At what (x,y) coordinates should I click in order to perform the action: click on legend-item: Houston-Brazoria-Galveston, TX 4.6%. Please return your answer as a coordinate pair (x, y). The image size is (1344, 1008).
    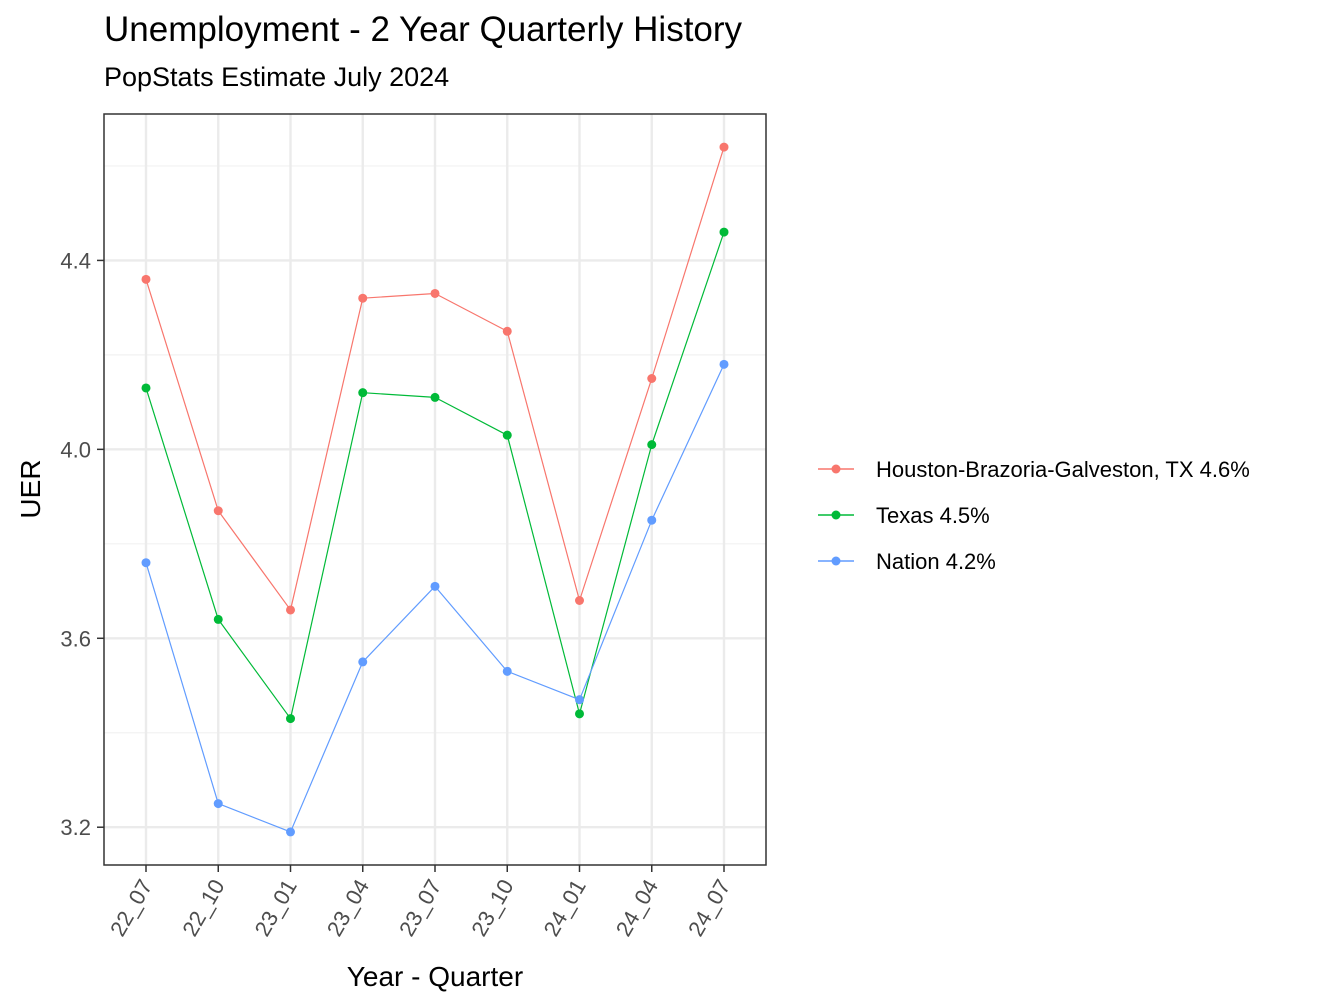
    Looking at the image, I should click on (1034, 469).